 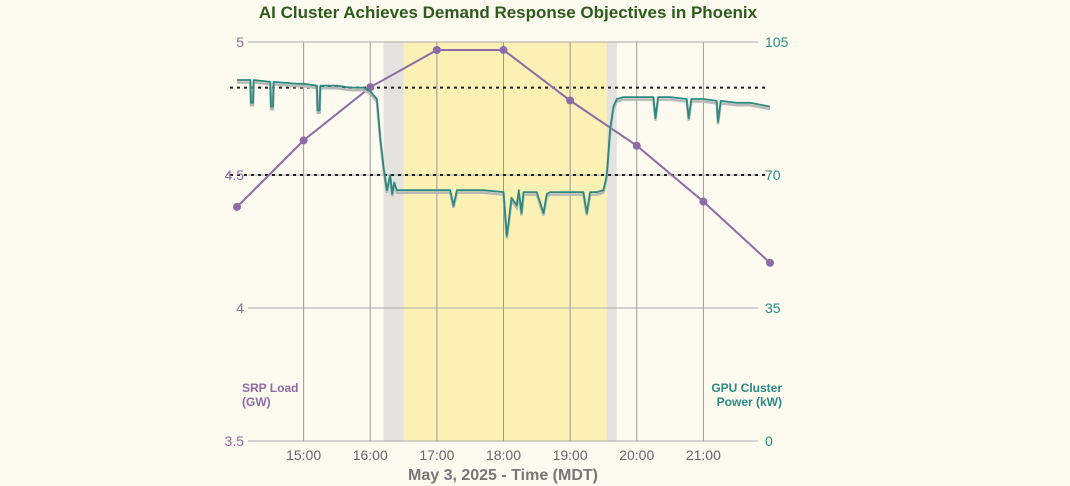 I want to click on x-tick-label-4: 19:00, so click(x=570, y=455).